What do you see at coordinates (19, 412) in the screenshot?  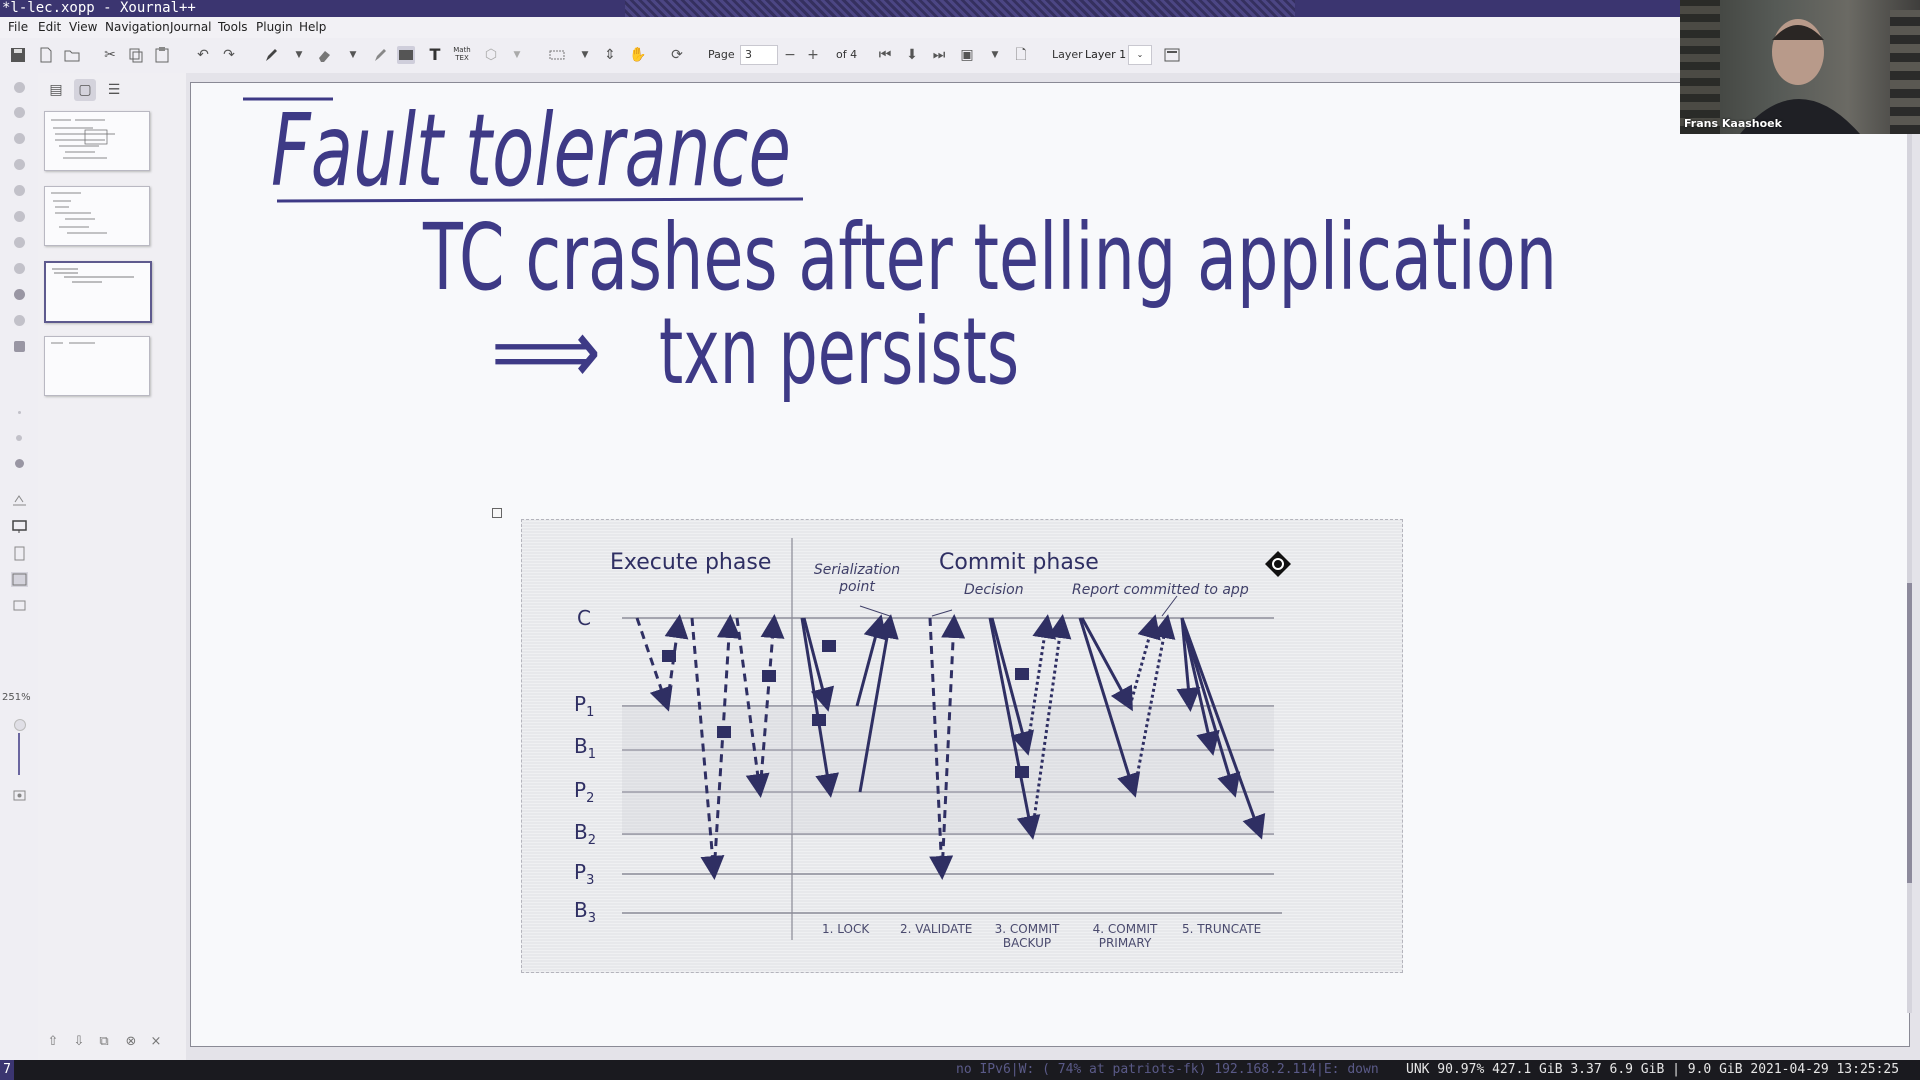 I see `size-fine-icon` at bounding box center [19, 412].